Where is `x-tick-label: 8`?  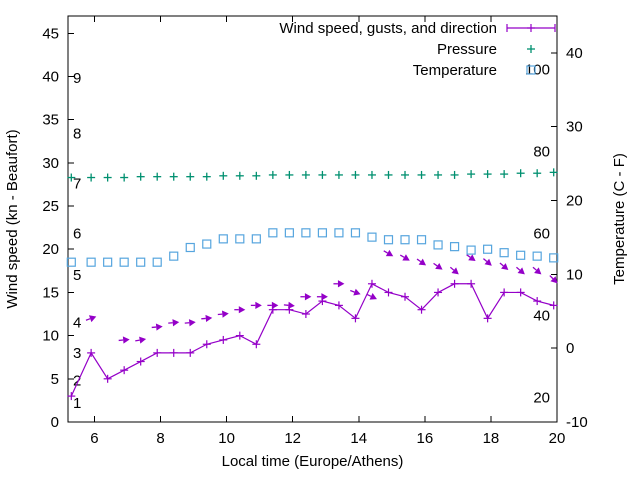 x-tick-label: 8 is located at coordinates (160, 438).